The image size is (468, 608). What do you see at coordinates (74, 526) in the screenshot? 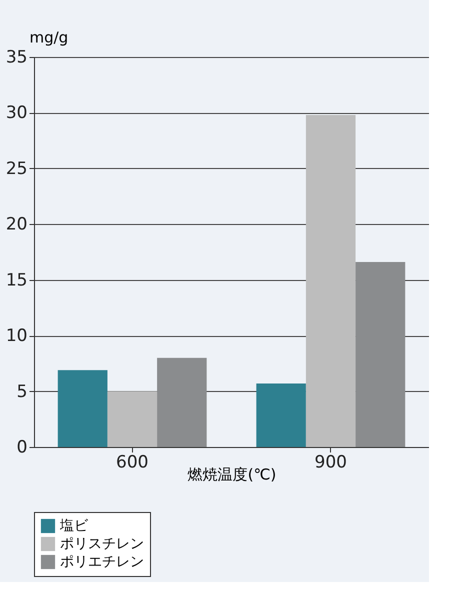
I see `legend-label: 塩ビ` at bounding box center [74, 526].